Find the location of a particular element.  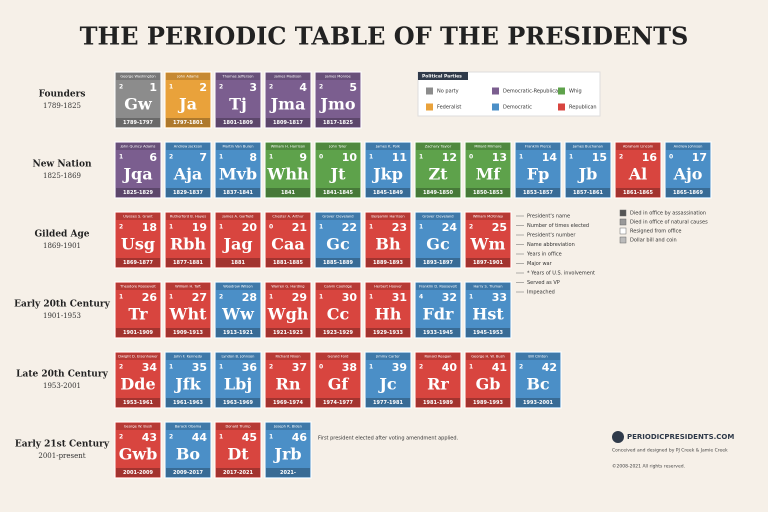

president-name: James Madison is located at coordinates (288, 77).